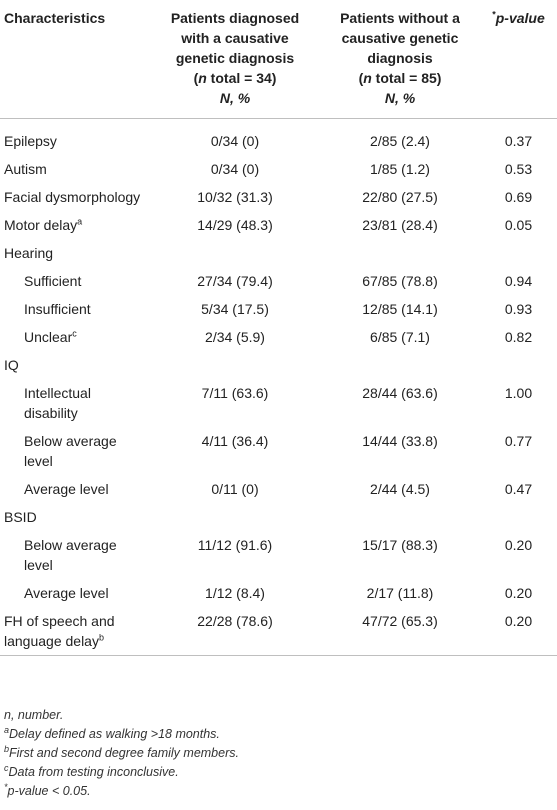 This screenshot has height=810, width=557. What do you see at coordinates (235, 38) in the screenshot?
I see `header-diagnosed-line2: with a causative` at bounding box center [235, 38].